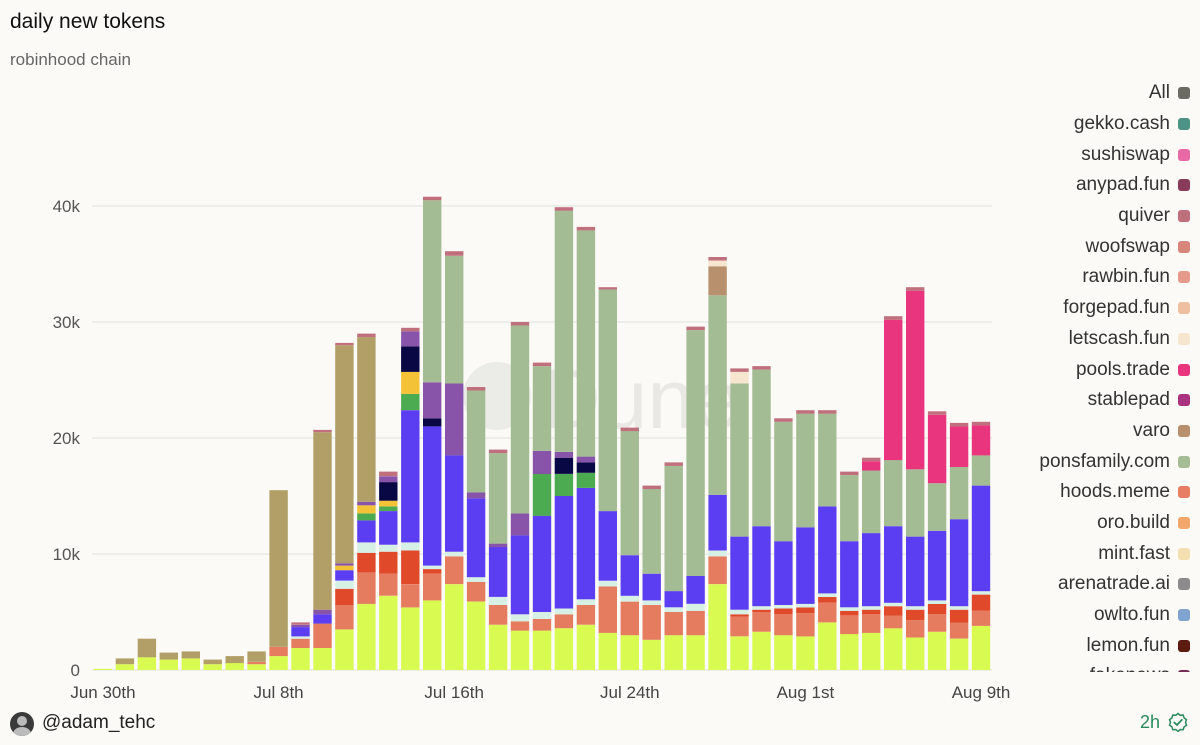  I want to click on legend-item: gekko.cash, so click(1090, 124).